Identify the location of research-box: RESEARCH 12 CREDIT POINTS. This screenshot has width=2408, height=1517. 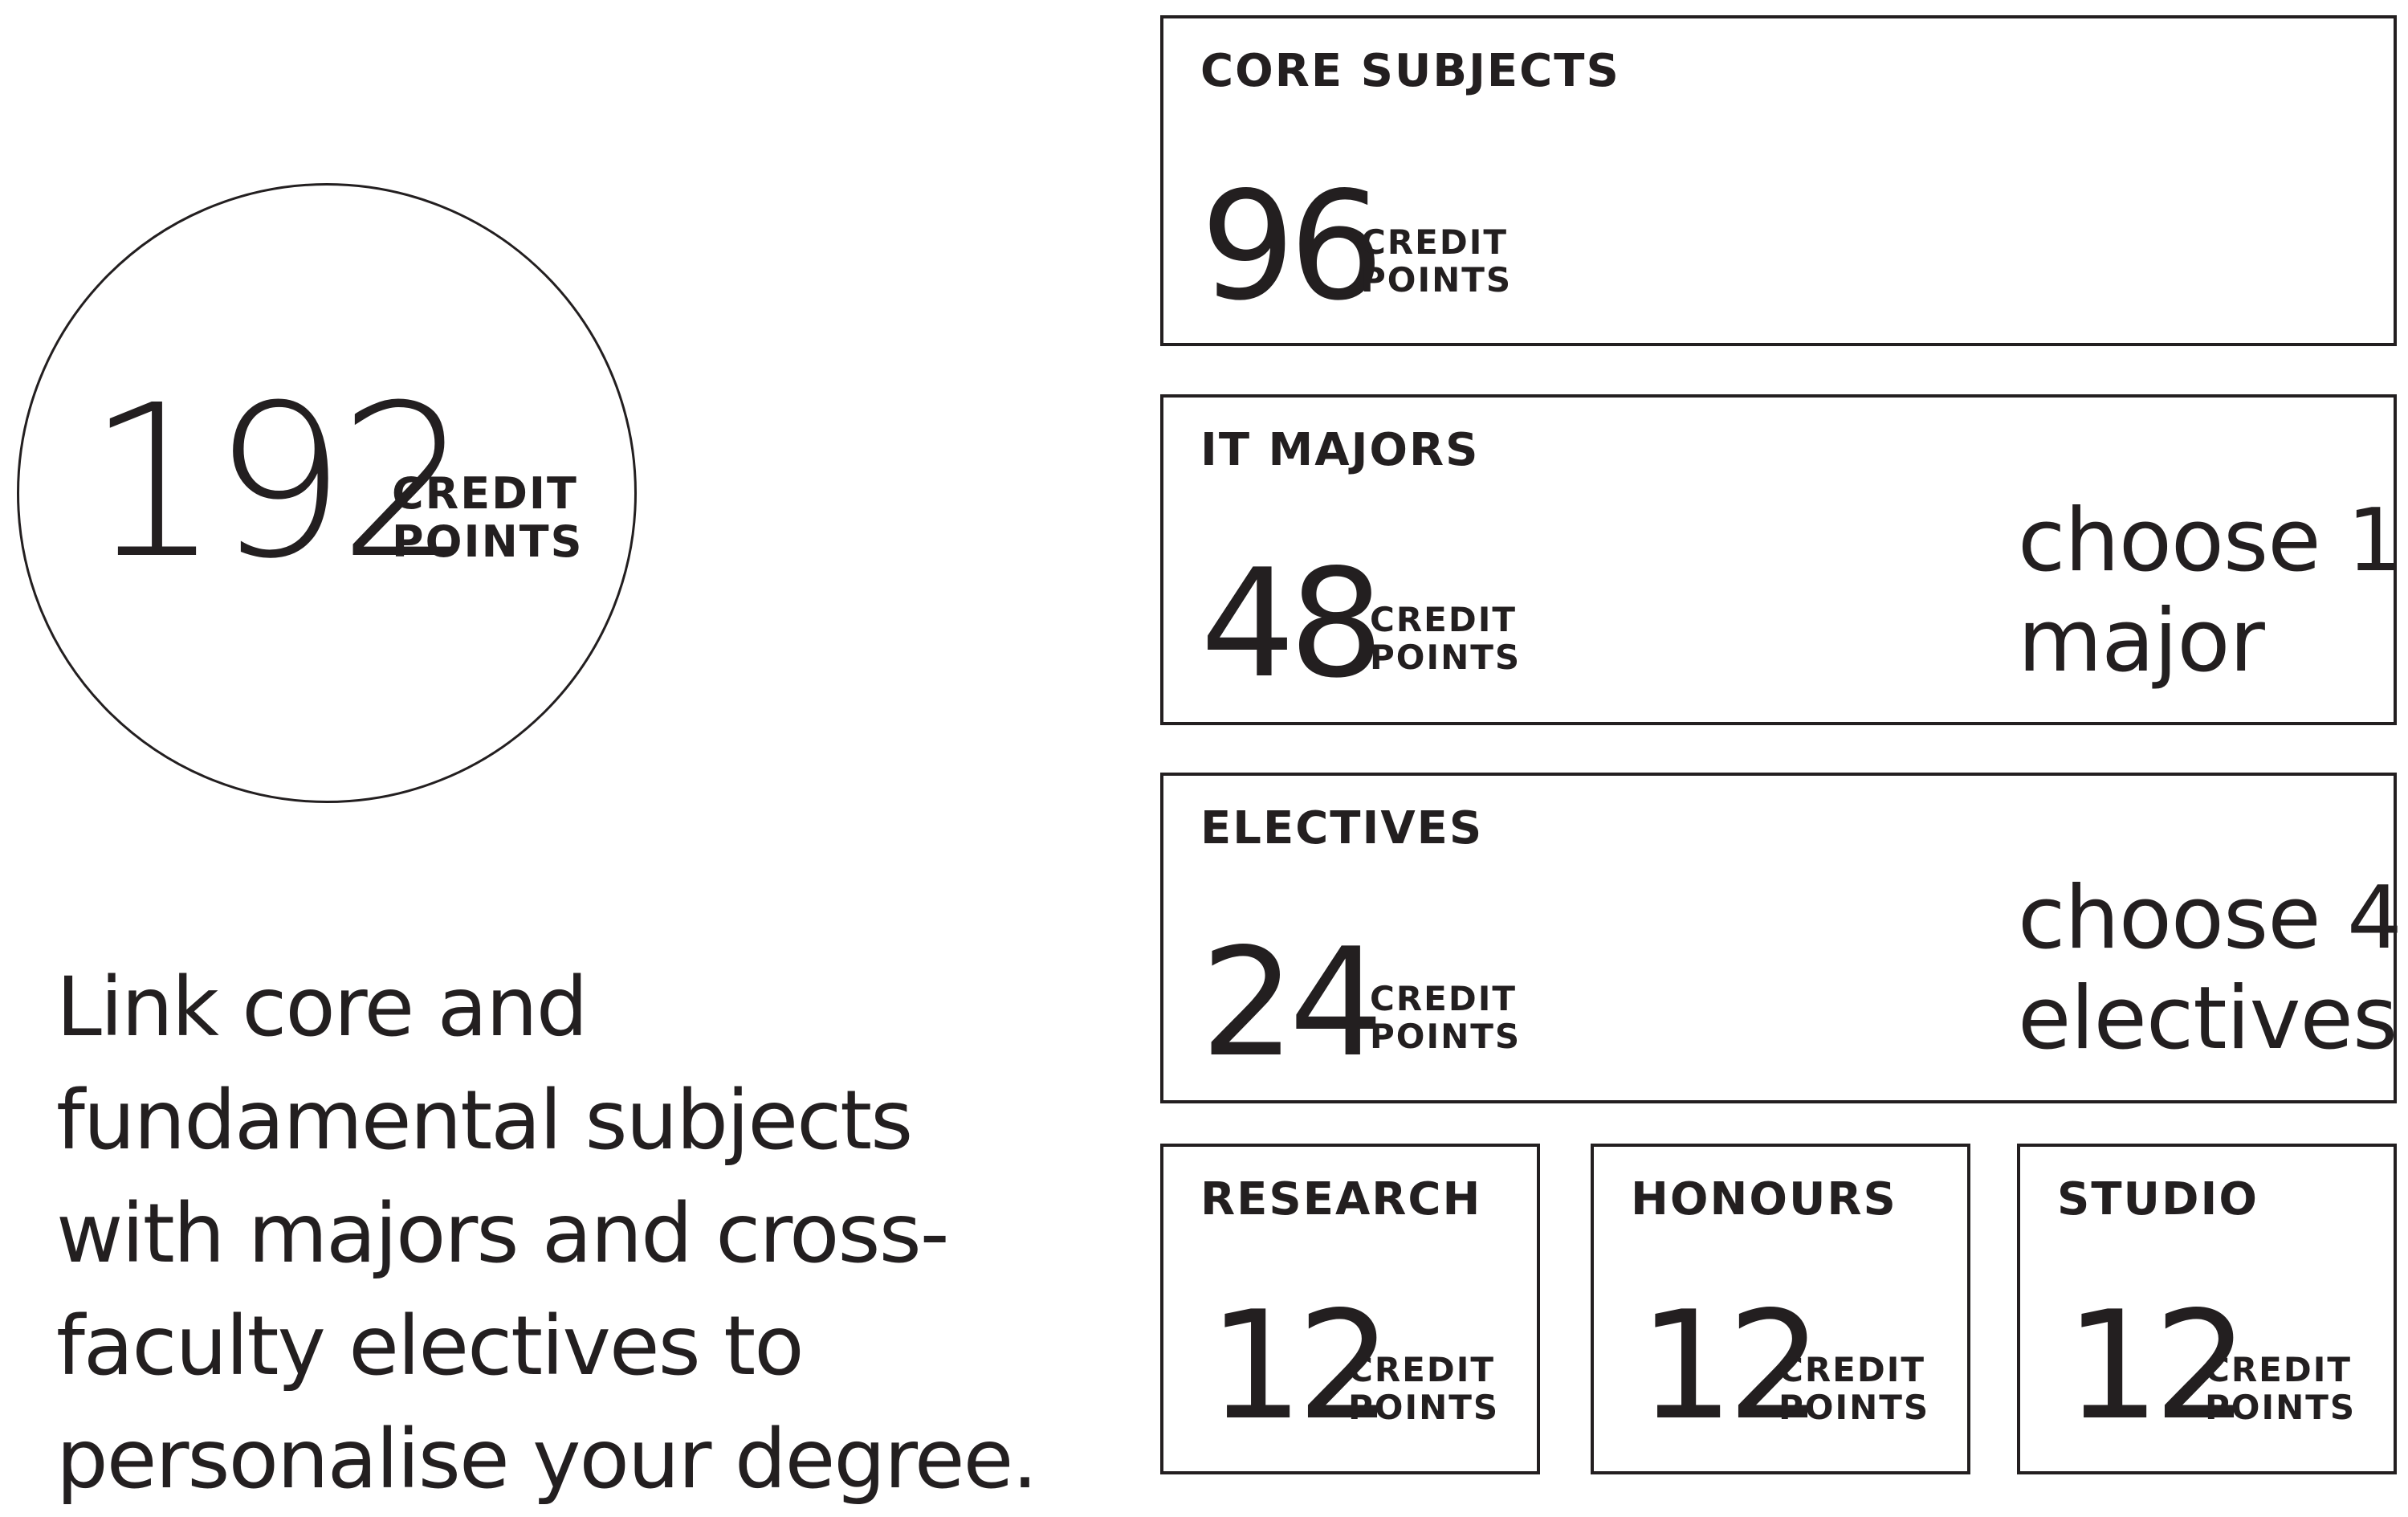
(1350, 1309).